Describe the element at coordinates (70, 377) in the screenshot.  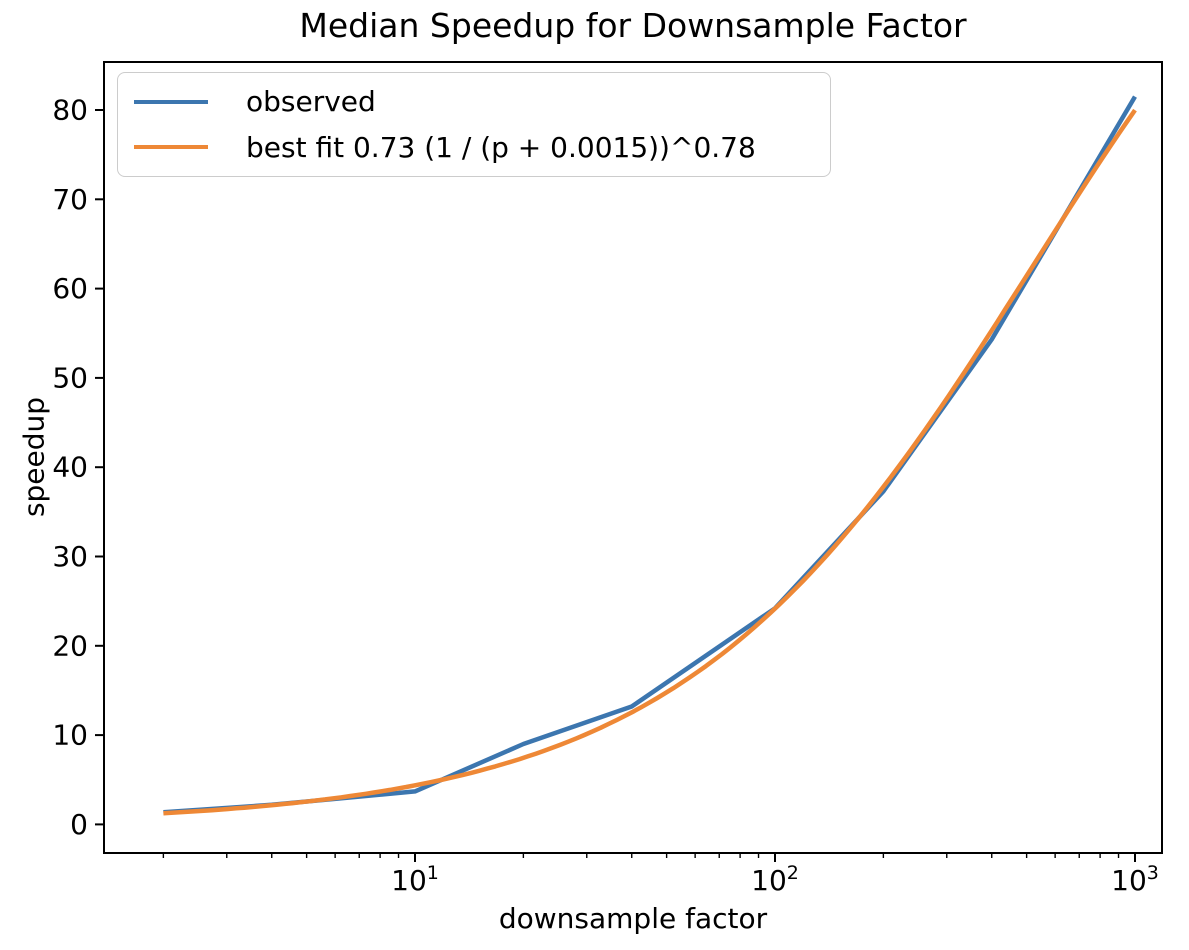
I see `y-tick-label: 50` at that location.